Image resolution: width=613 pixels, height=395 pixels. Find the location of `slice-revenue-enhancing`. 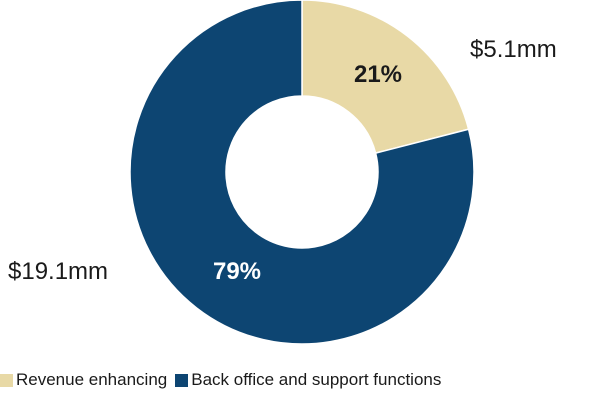

slice-revenue-enhancing is located at coordinates (385, 77).